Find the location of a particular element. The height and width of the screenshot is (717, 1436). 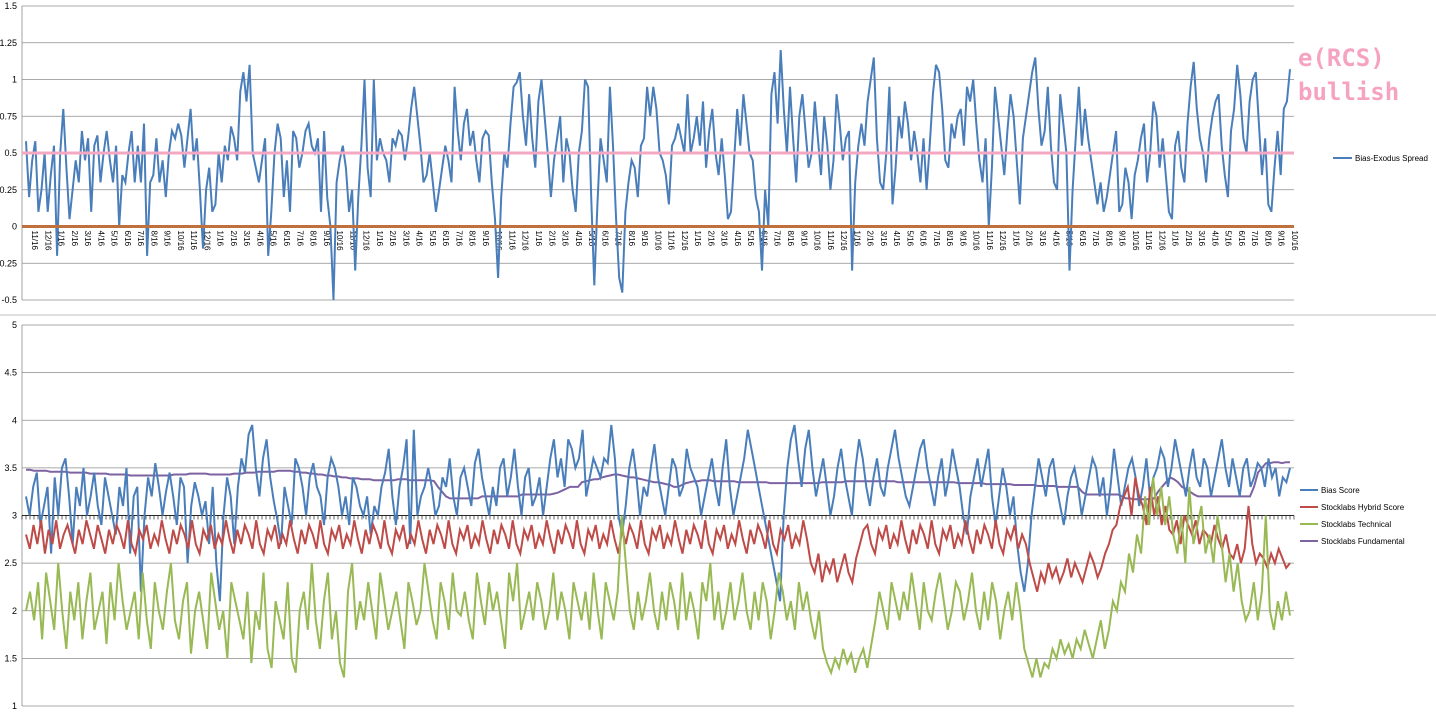

y-tick-label: 4.5 is located at coordinates (10, 373).